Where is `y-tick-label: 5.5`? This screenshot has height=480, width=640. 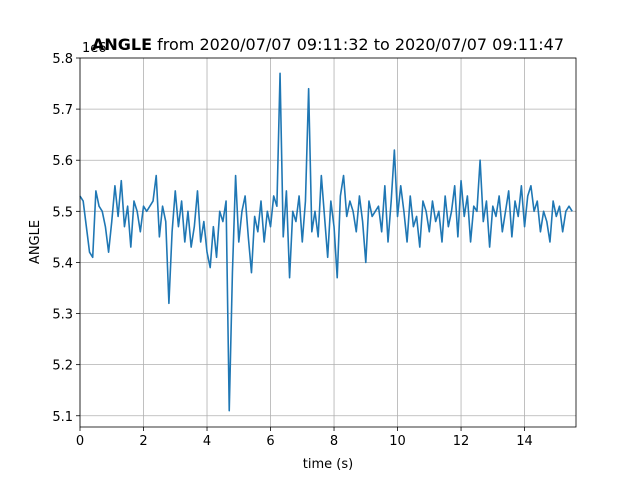
y-tick-label: 5.5 is located at coordinates (62, 212).